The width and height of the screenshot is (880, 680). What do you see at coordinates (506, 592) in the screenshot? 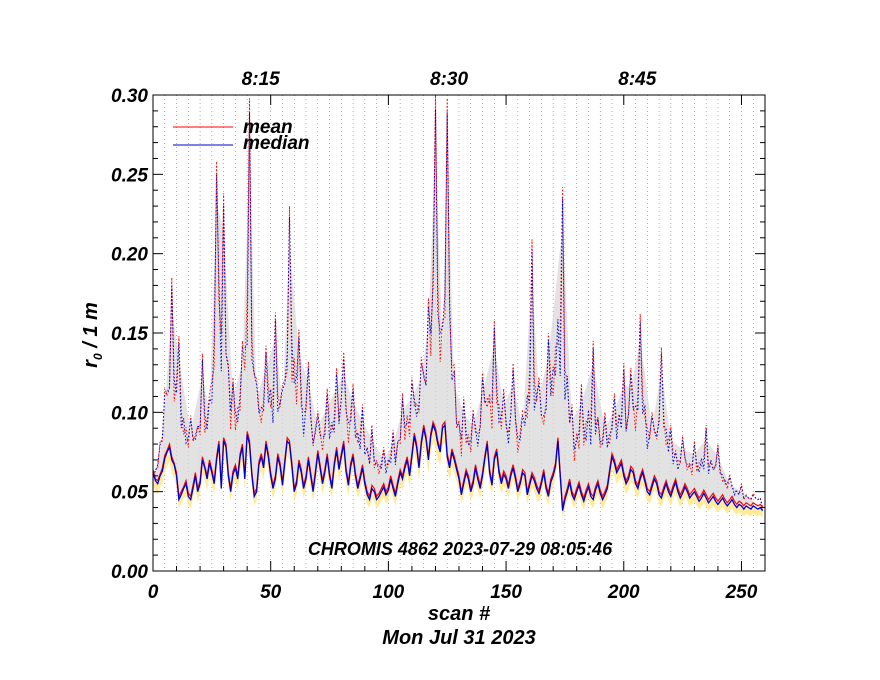
I see `x-tick-label: 150` at bounding box center [506, 592].